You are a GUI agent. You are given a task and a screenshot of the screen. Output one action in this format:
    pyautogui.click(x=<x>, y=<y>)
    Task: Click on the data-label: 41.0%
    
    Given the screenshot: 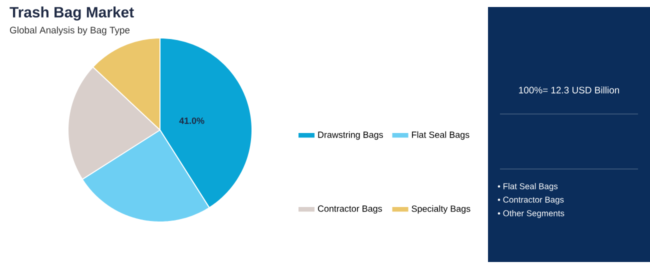 What is the action you would take?
    pyautogui.click(x=191, y=121)
    